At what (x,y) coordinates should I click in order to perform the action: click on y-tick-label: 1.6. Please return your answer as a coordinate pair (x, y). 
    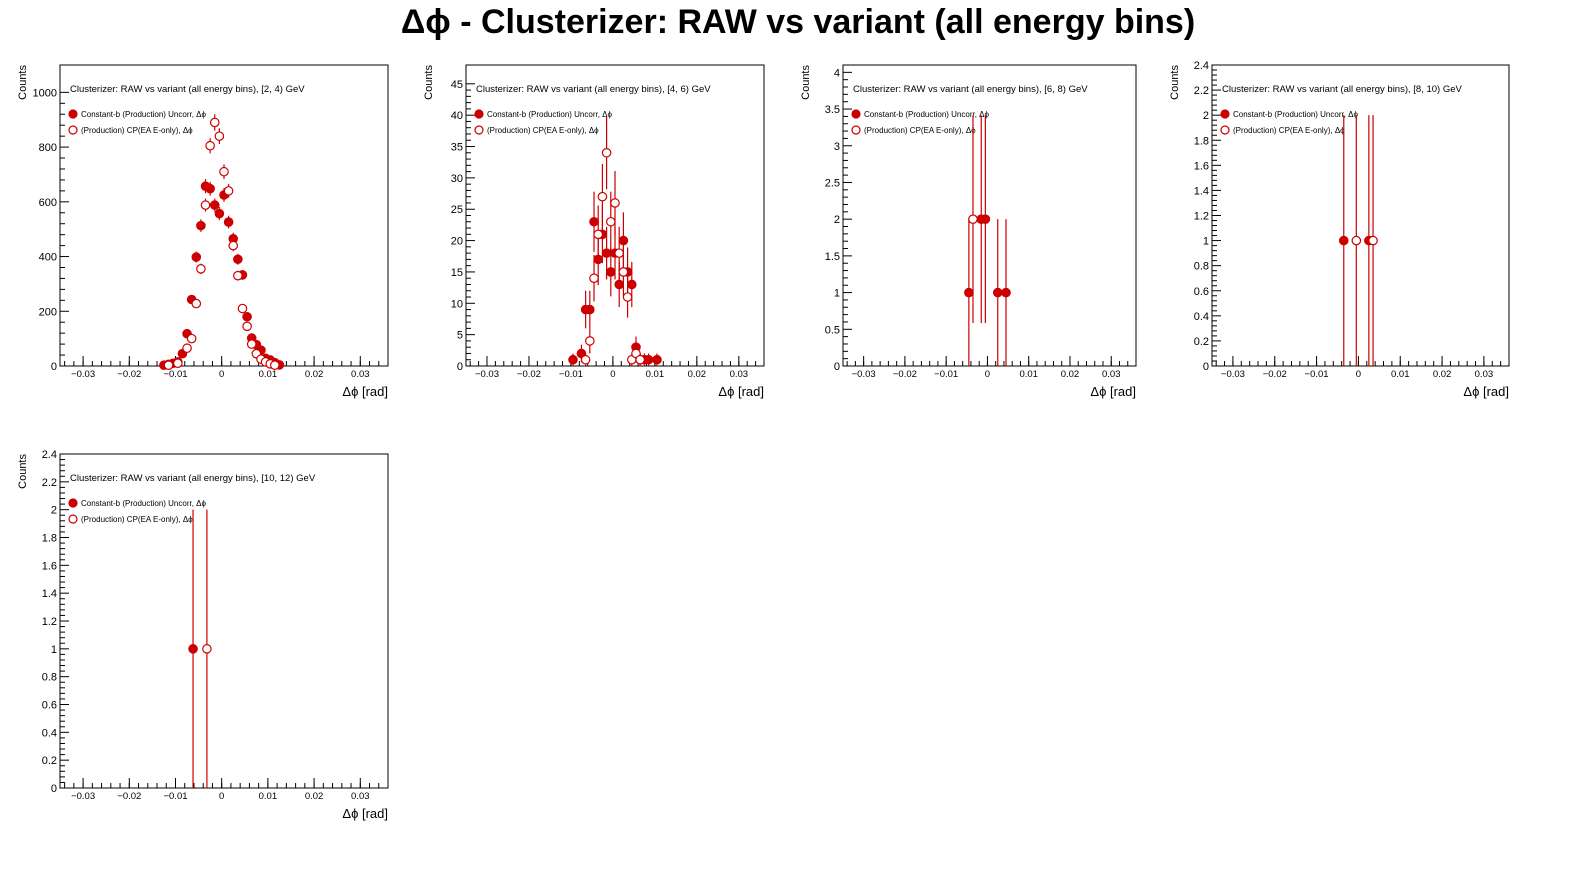
    Looking at the image, I should click on (49, 566).